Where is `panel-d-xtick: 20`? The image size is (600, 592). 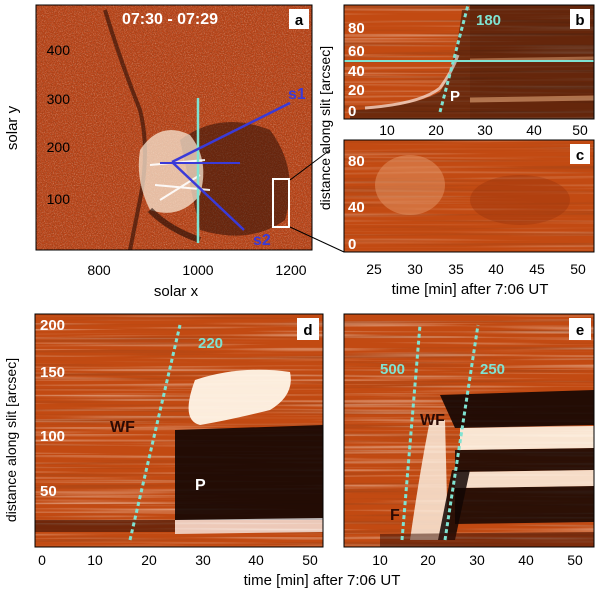 panel-d-xtick: 20 is located at coordinates (149, 560).